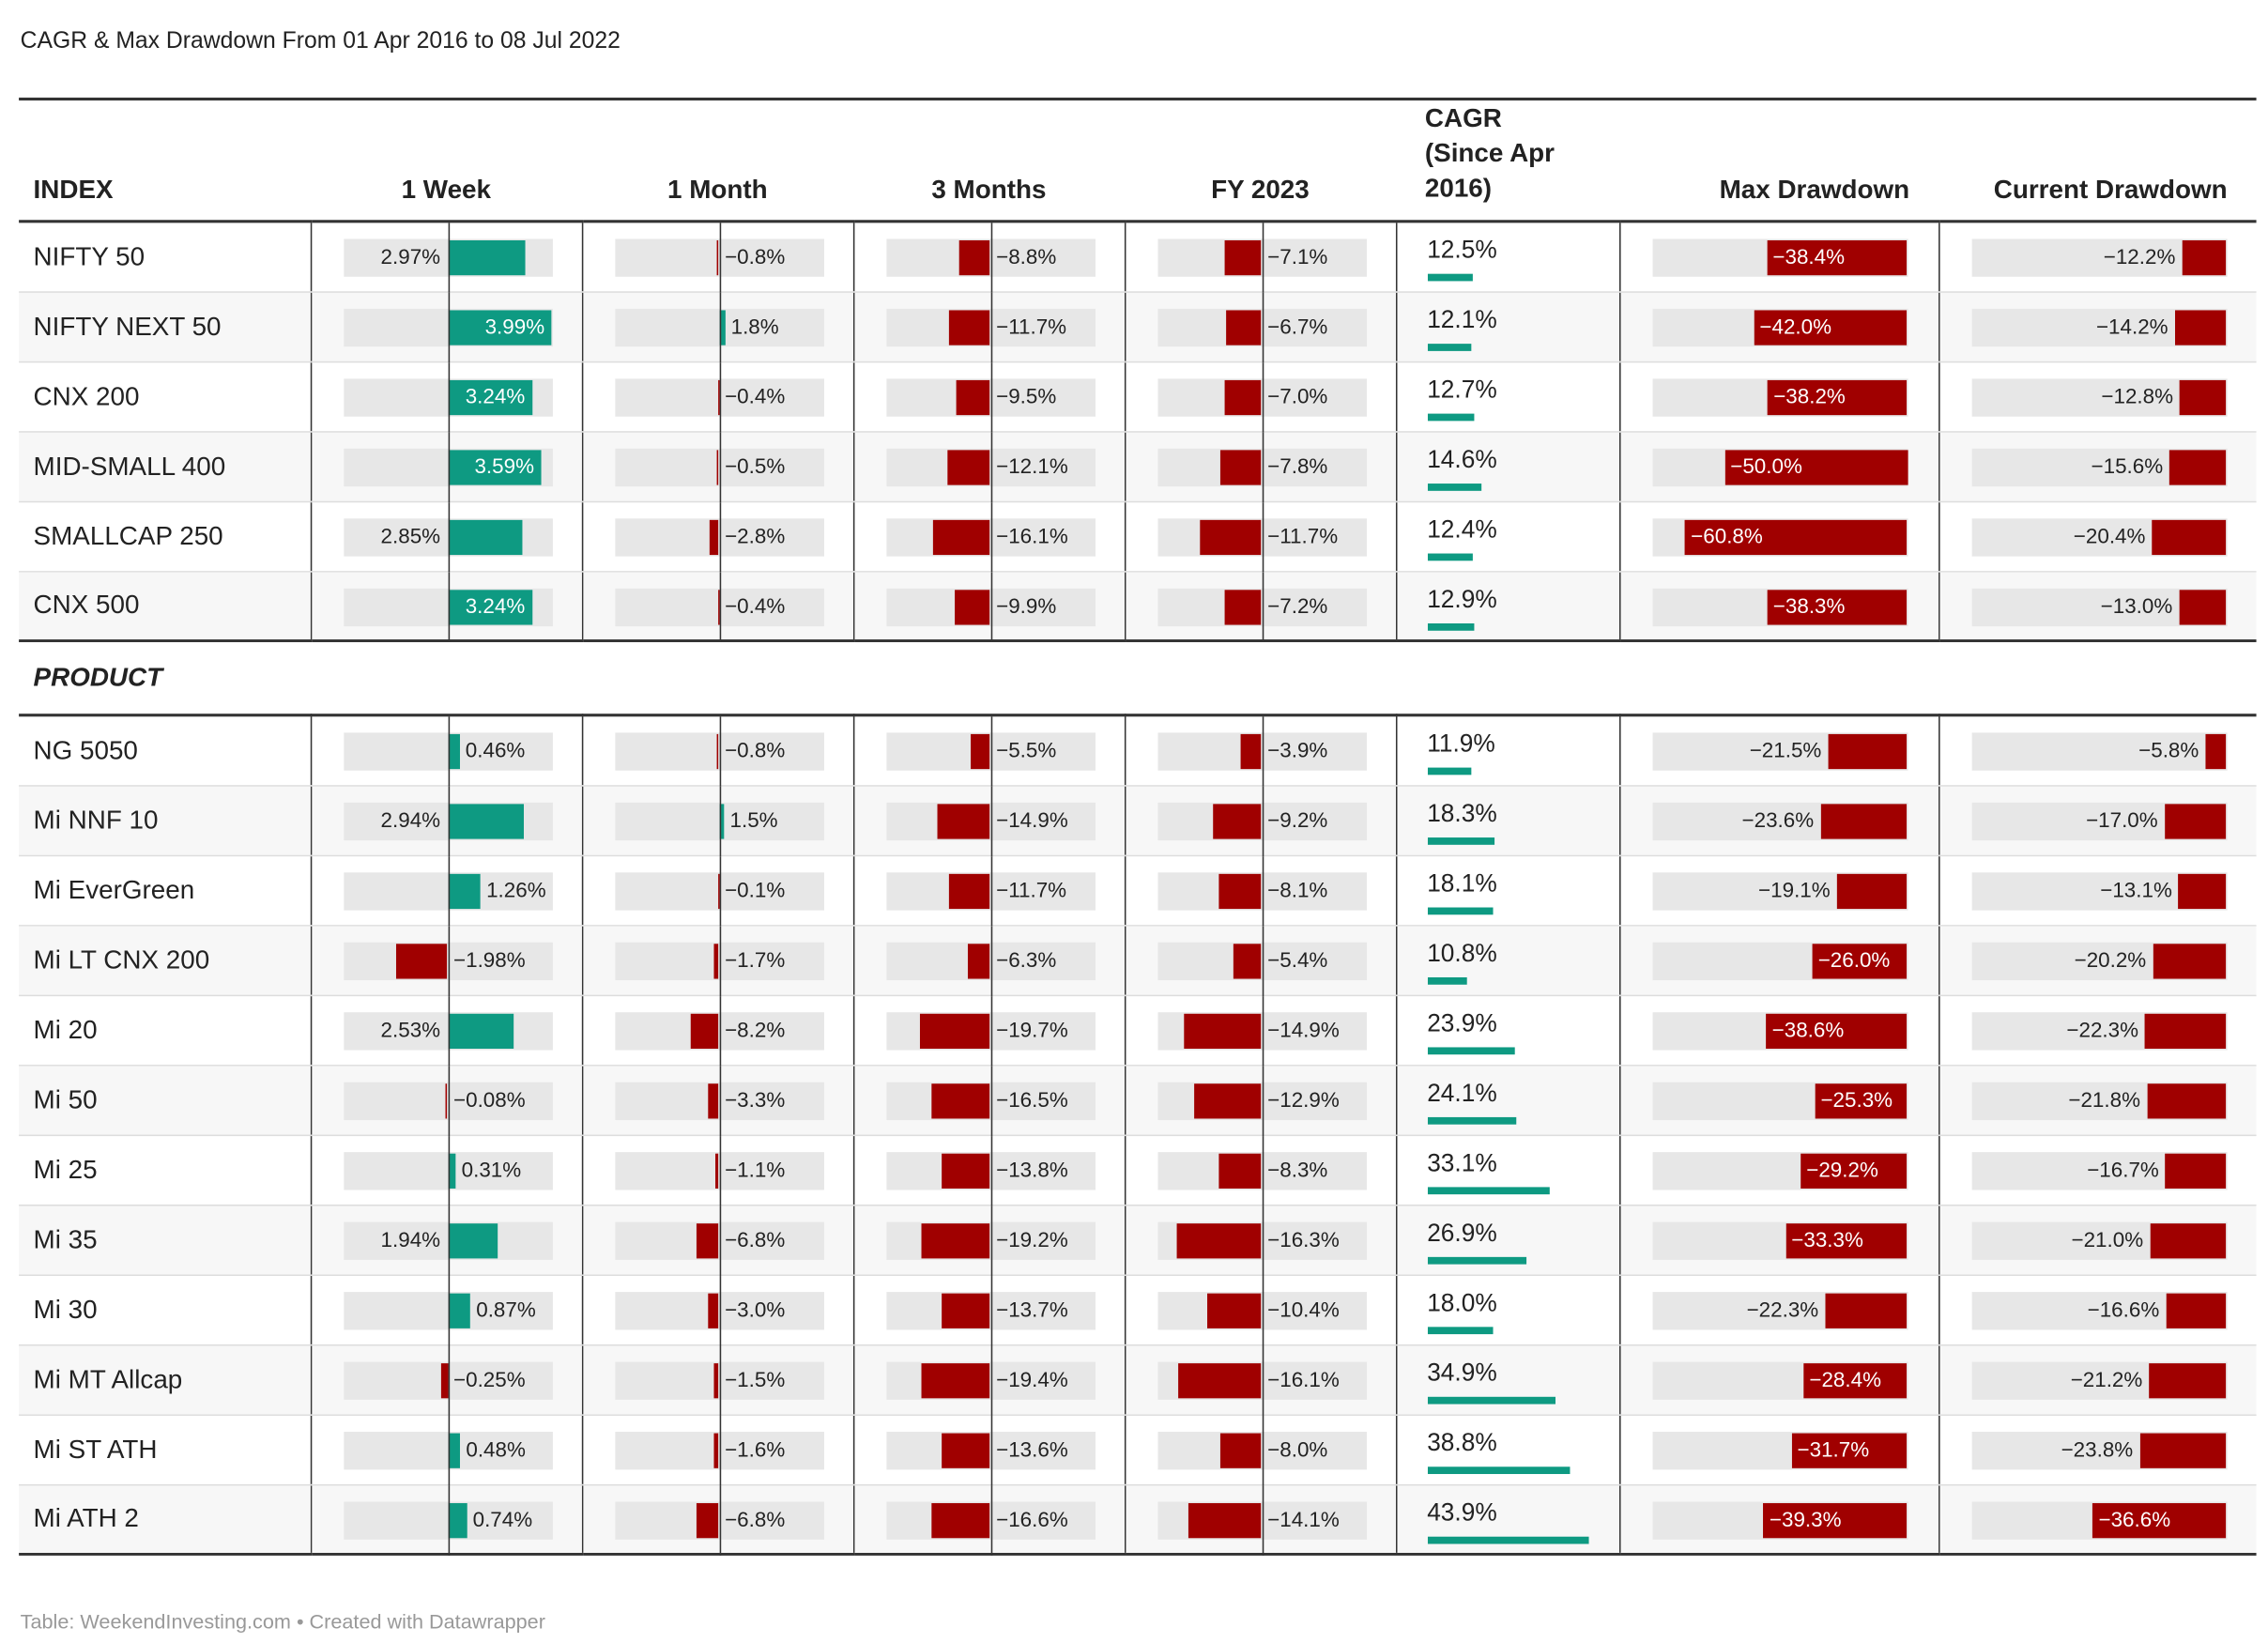 This screenshot has width=2268, height=1643. Describe the element at coordinates (1778, 1240) in the screenshot. I see `cell-max-drawdown: −33.3%` at that location.